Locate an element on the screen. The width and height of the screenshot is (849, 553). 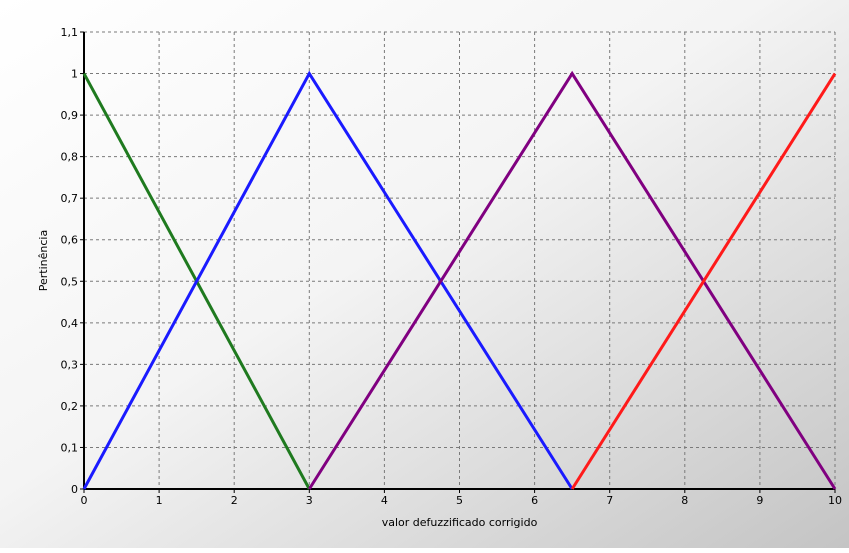
x-tick-label: 4 is located at coordinates (384, 500).